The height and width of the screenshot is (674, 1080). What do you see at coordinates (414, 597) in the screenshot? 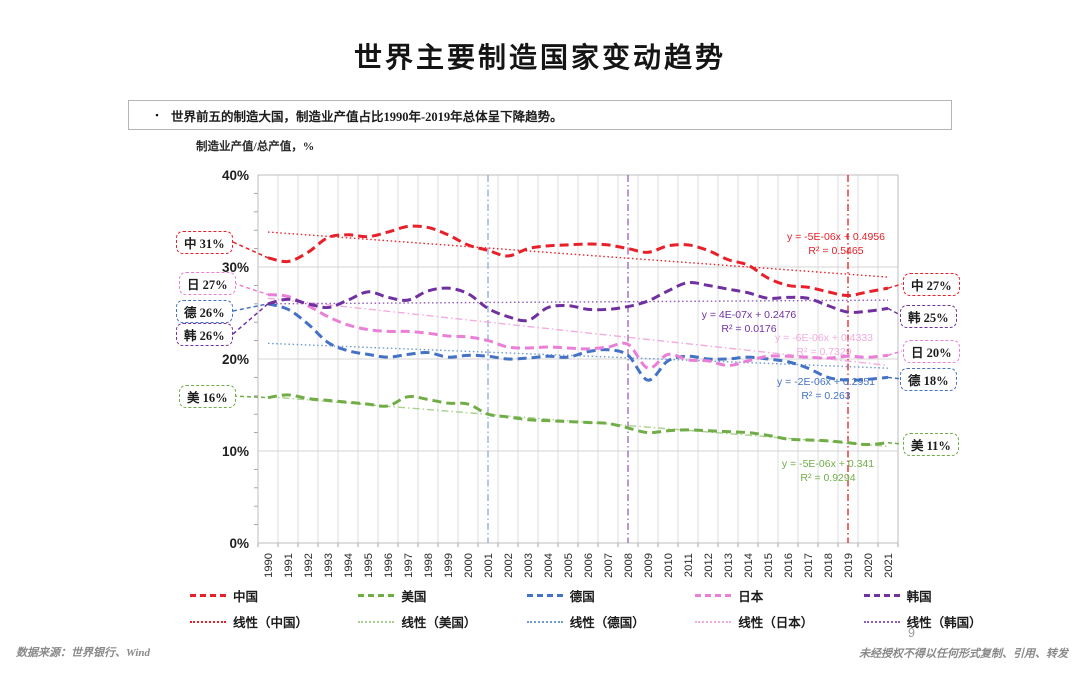
I see `legend-label: 美国` at bounding box center [414, 597].